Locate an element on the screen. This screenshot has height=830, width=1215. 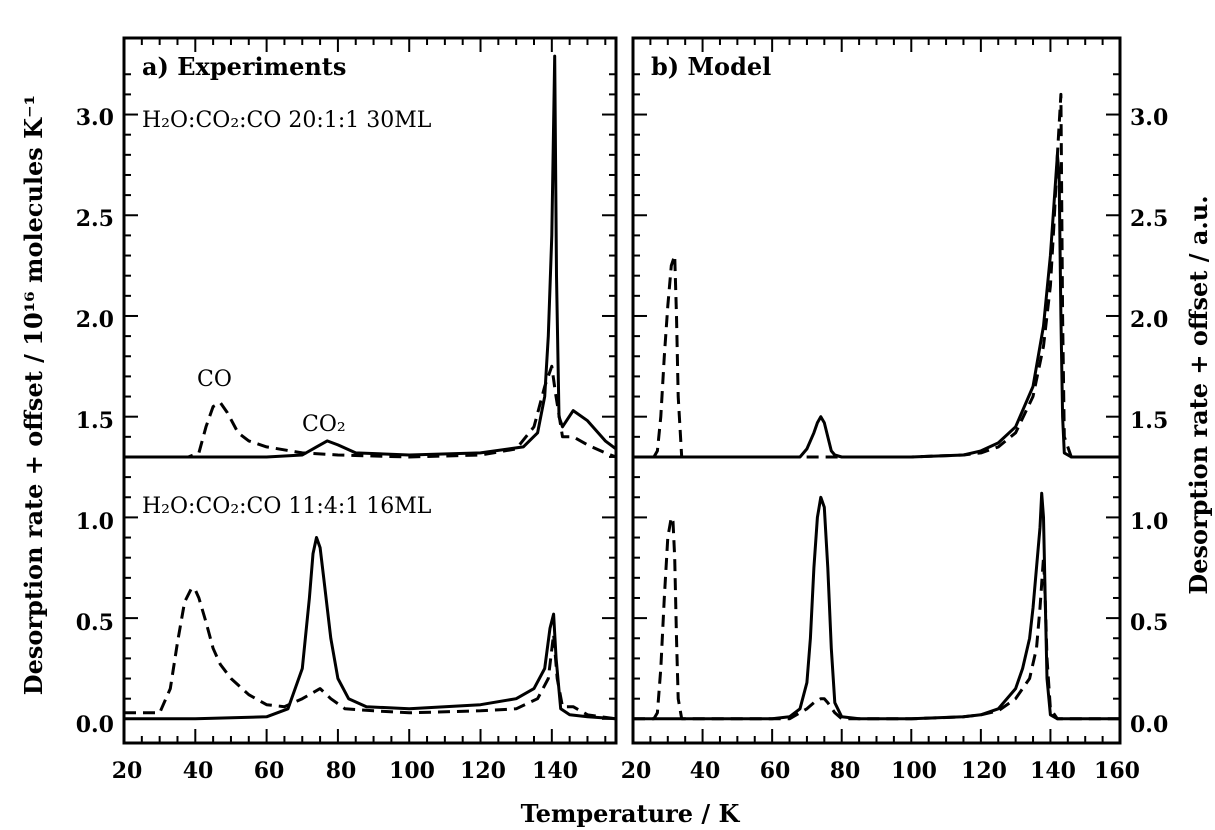
x-tick-label-b: 80 is located at coordinates (845, 771).